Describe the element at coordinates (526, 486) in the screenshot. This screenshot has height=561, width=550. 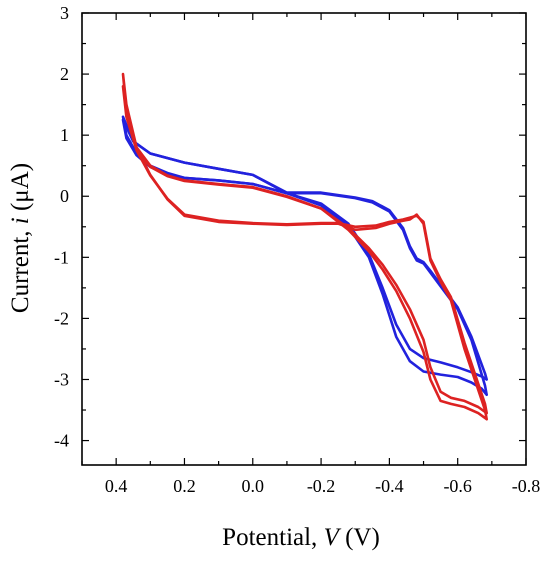
I see `x-tick-label: -0.8` at that location.